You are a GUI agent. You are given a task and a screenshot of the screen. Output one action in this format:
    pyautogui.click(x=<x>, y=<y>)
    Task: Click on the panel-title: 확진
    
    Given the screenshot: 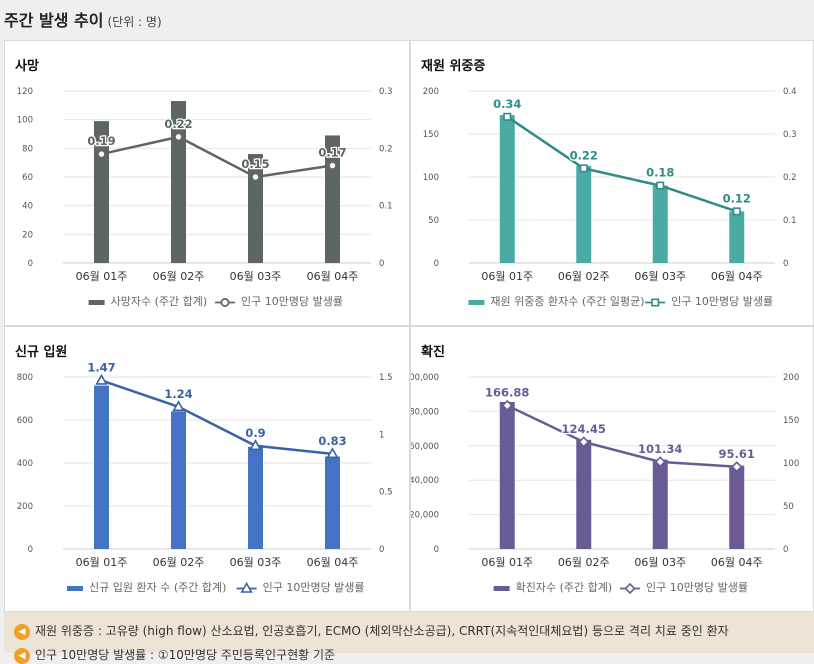 What is the action you would take?
    pyautogui.click(x=433, y=352)
    